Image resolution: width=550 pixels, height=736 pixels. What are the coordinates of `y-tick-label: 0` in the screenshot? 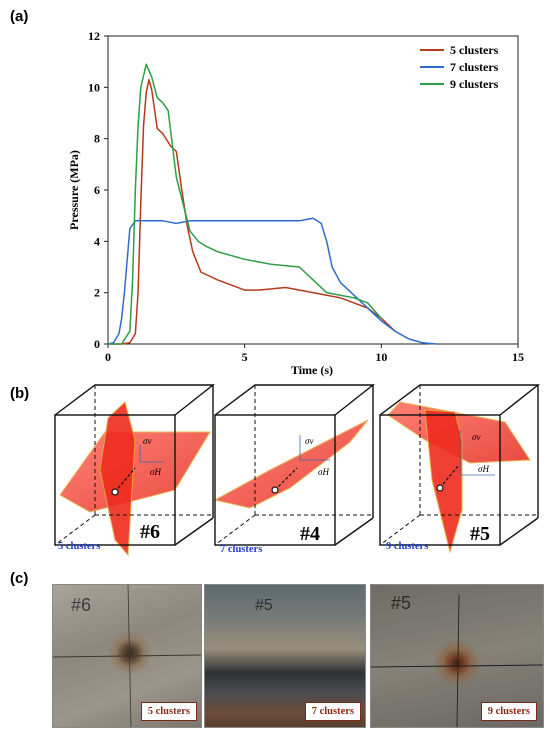 It's located at (97, 344).